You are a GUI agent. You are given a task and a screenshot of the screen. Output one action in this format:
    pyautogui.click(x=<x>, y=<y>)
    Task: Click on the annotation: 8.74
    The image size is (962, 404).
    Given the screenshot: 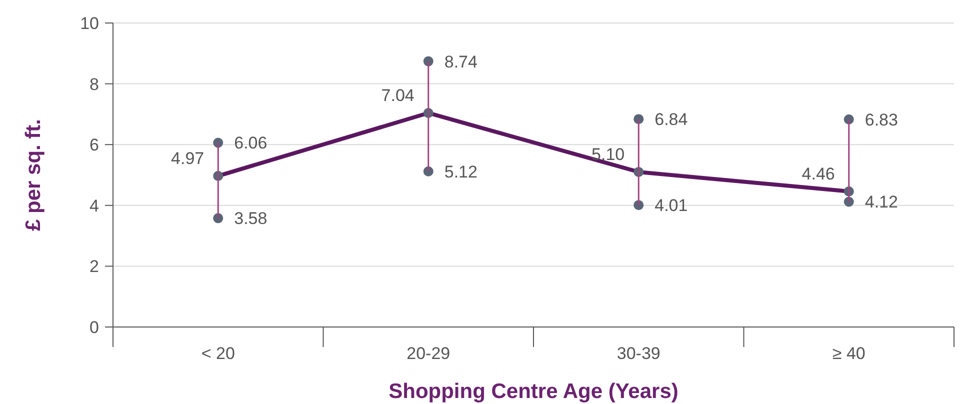 What is the action you would take?
    pyautogui.click(x=461, y=62)
    